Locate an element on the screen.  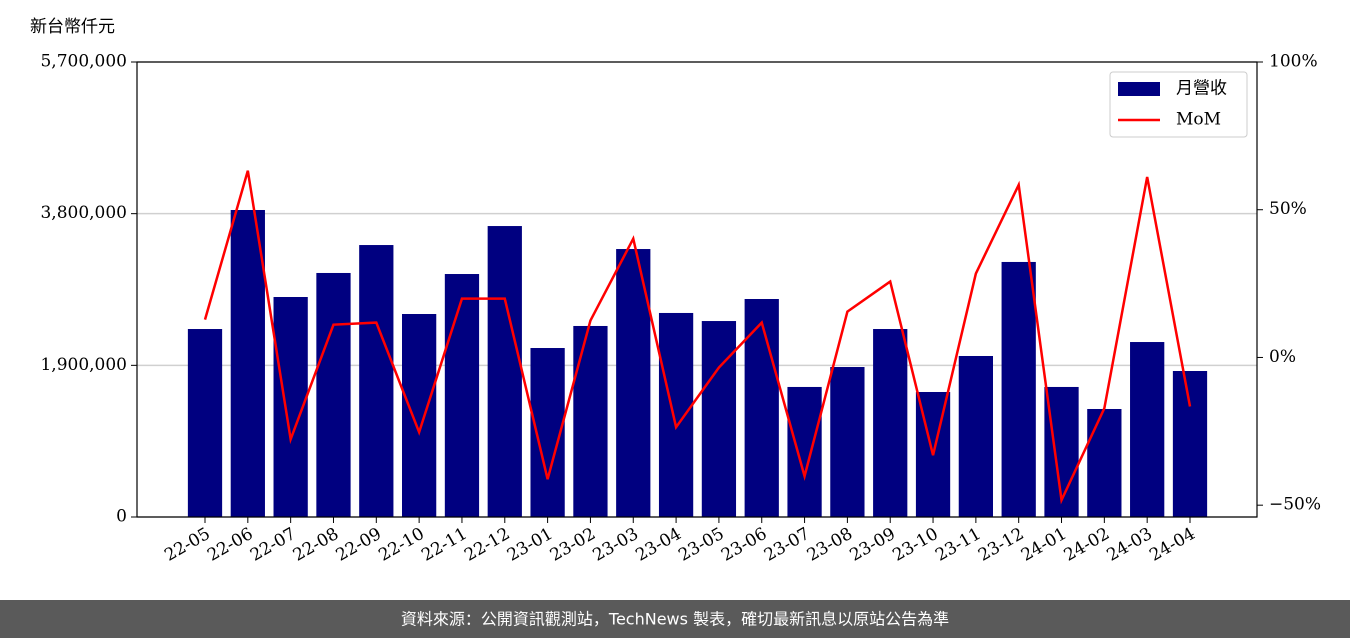
y-tick-label: 5,700,000 is located at coordinates (83, 62).